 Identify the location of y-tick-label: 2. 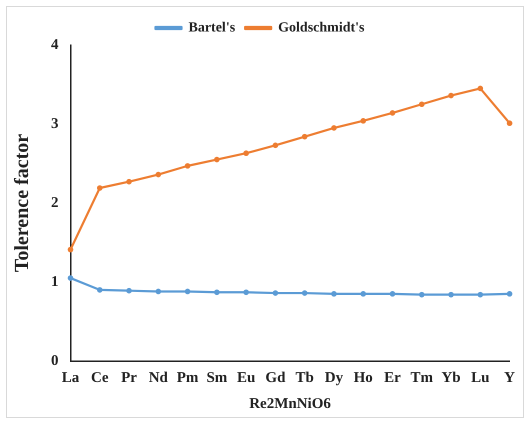
(54, 202).